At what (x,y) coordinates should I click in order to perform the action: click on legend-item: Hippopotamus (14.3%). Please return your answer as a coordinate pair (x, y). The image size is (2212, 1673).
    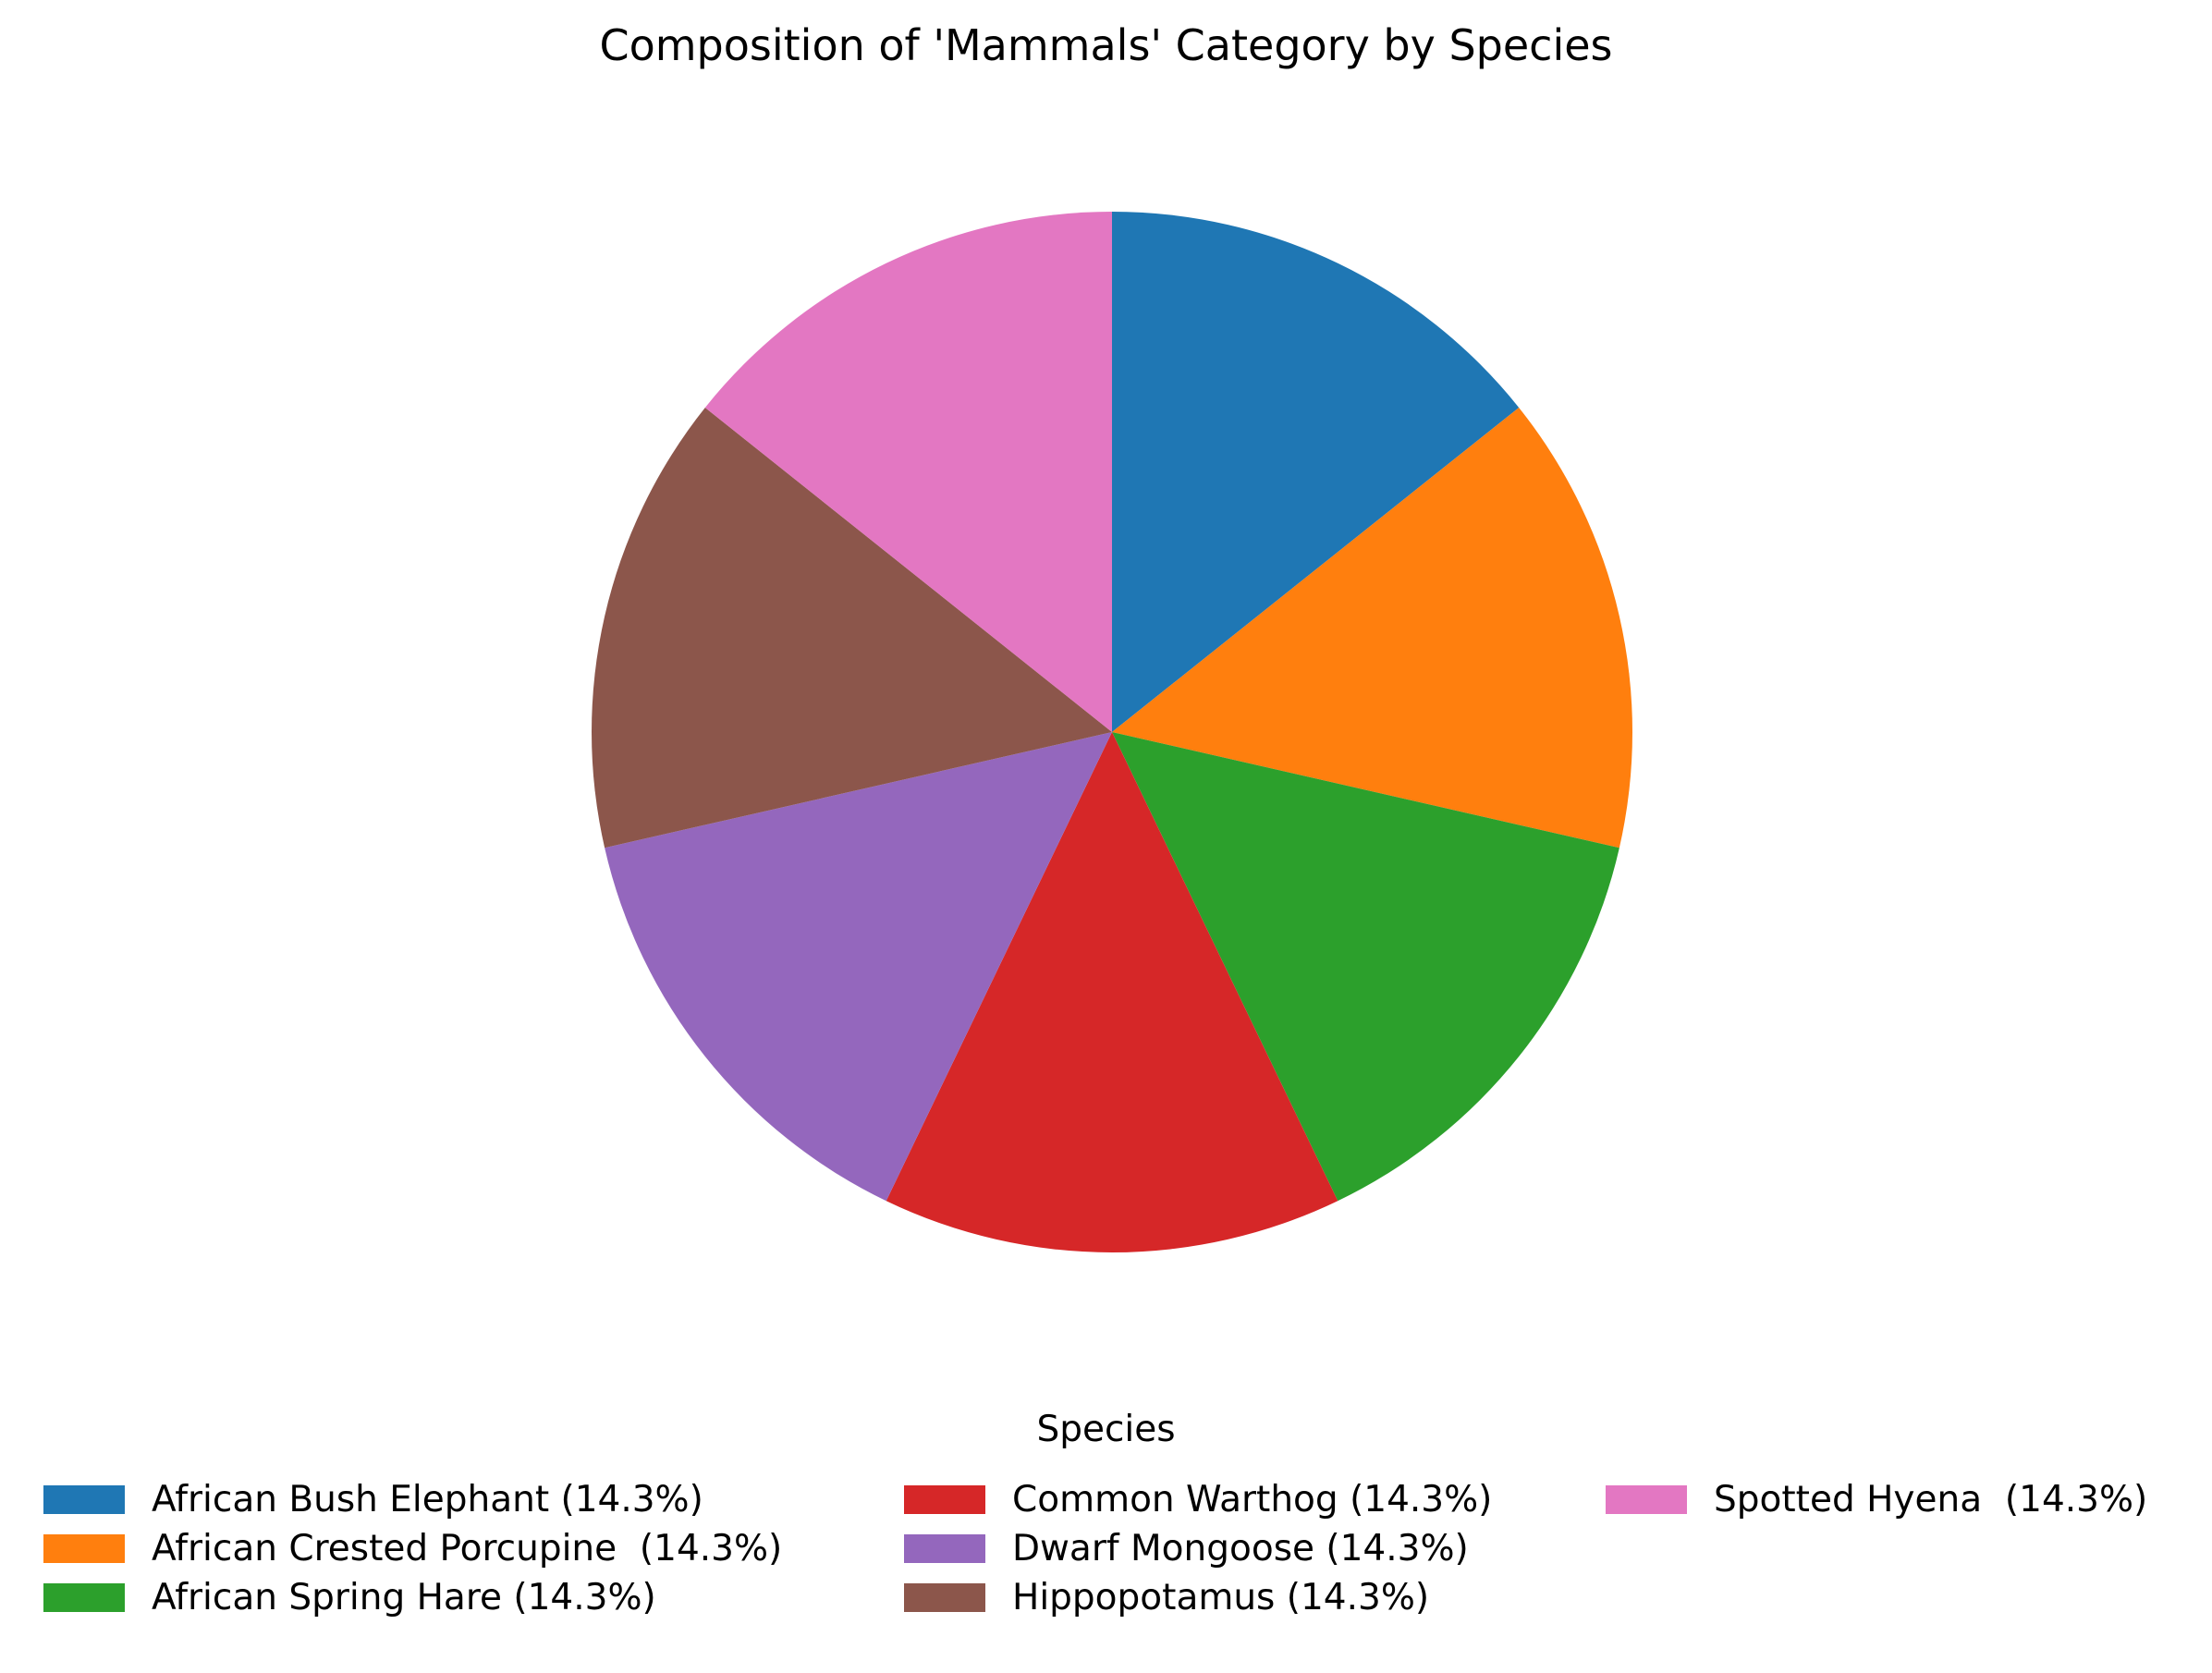
    Looking at the image, I should click on (1166, 1597).